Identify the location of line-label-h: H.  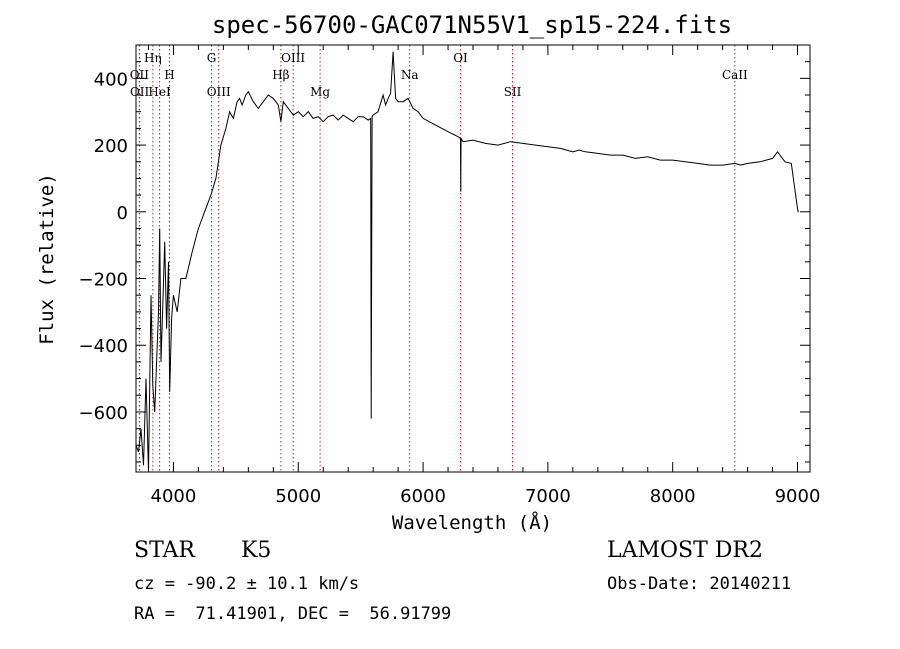
(169, 75).